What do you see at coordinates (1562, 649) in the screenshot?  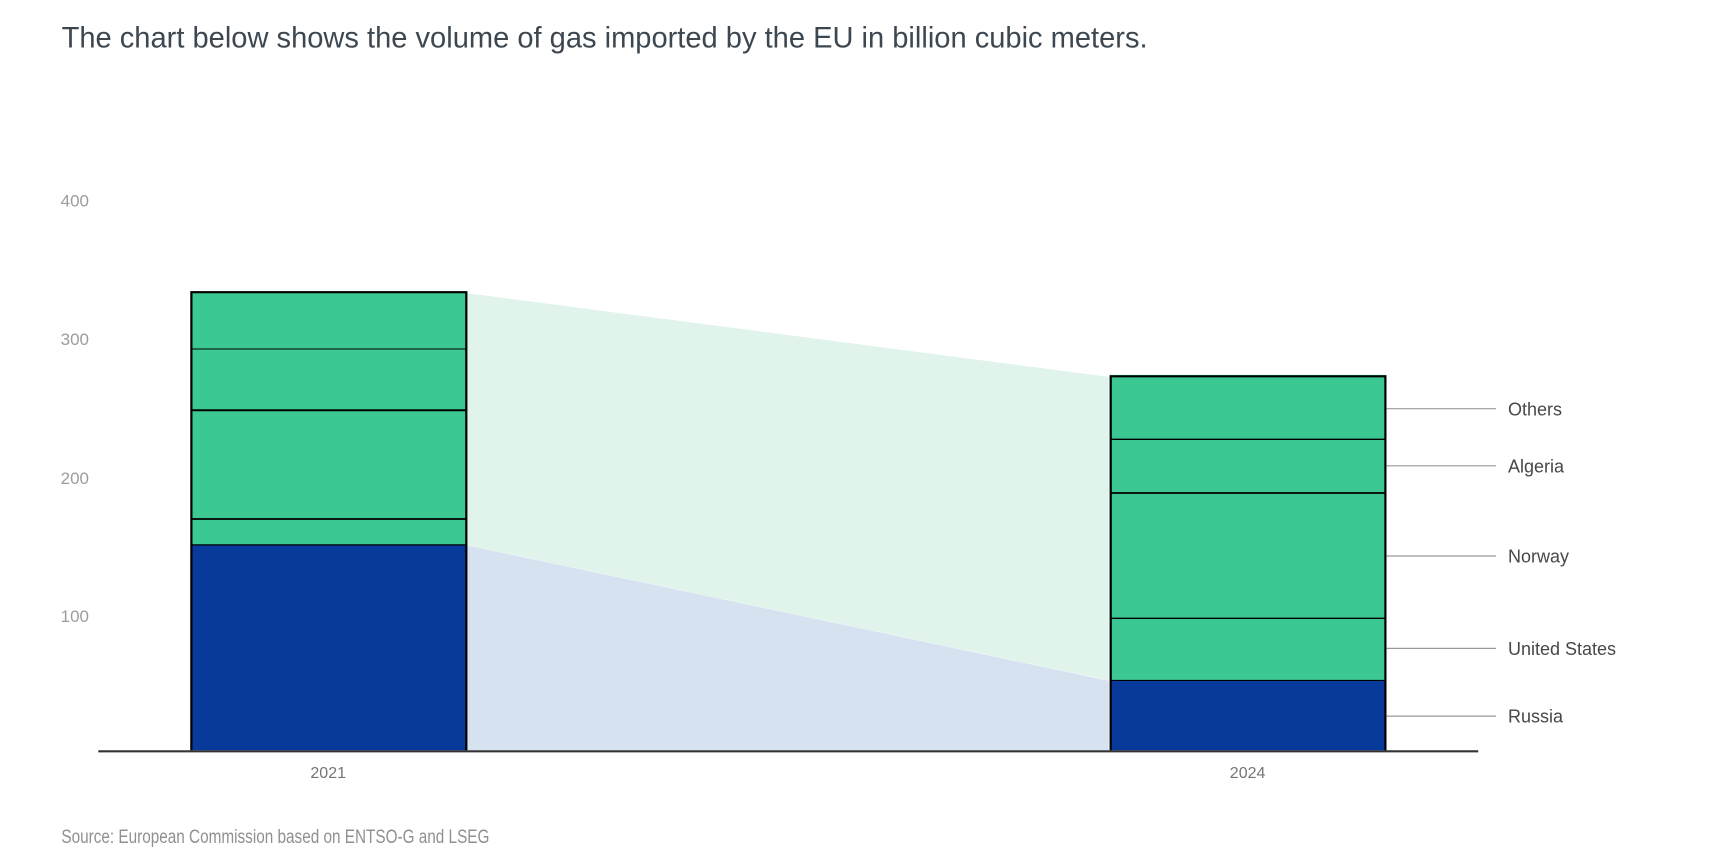 I see `svg-text: United States` at bounding box center [1562, 649].